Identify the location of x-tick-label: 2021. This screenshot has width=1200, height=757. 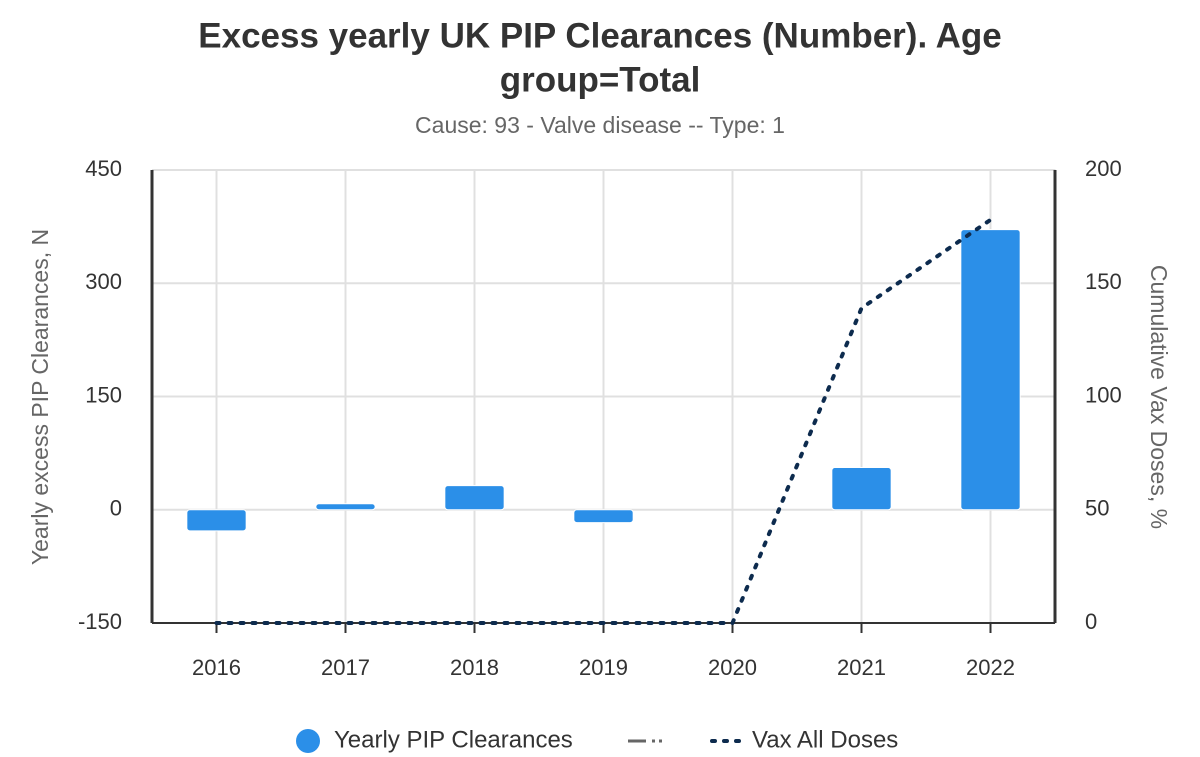
(861, 667).